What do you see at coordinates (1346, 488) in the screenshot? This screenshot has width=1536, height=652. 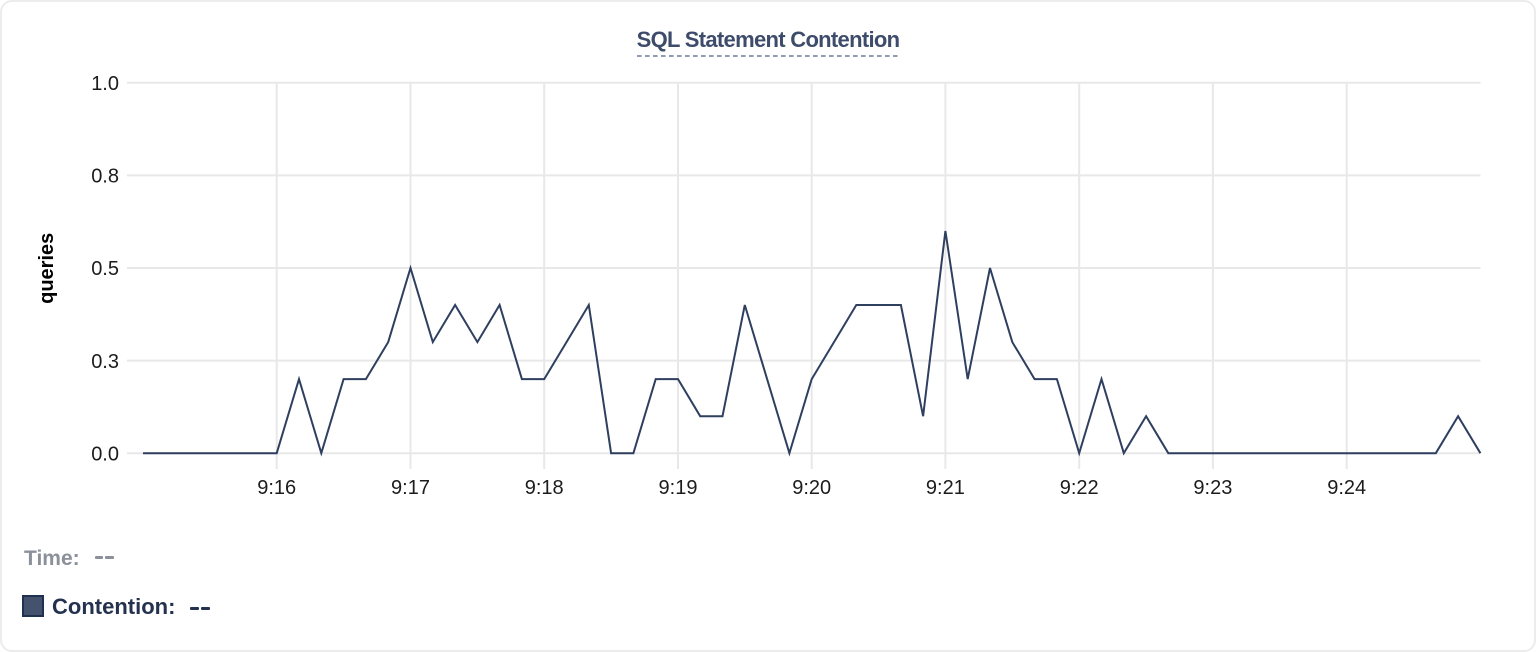 I see `svg-text: 9:24` at bounding box center [1346, 488].